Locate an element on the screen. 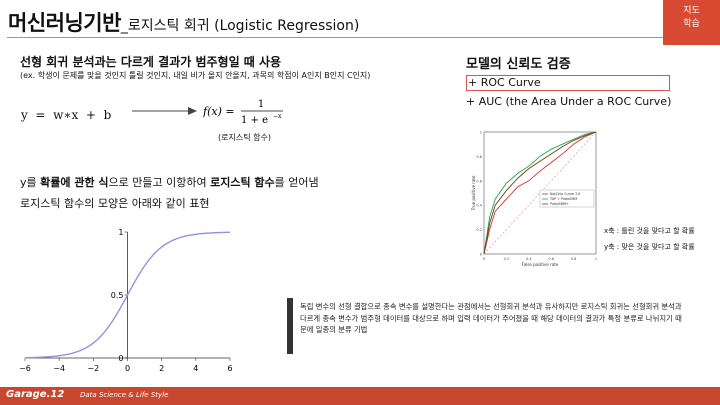 This screenshot has height=405, width=720. x-tick-label: −4 is located at coordinates (59, 368).